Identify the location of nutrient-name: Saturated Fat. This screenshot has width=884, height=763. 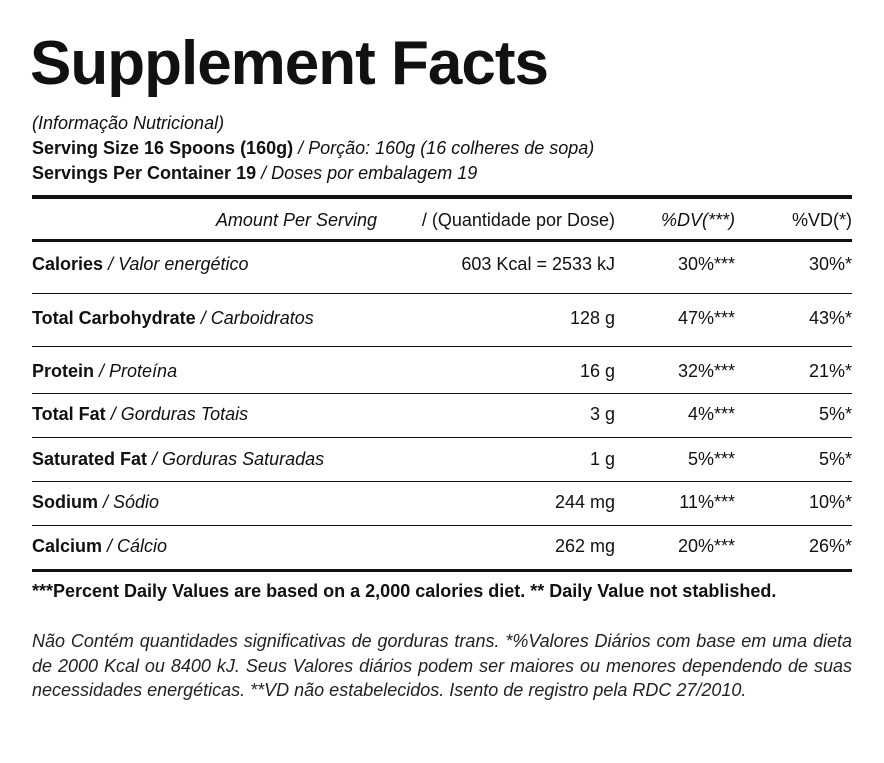
(90, 459).